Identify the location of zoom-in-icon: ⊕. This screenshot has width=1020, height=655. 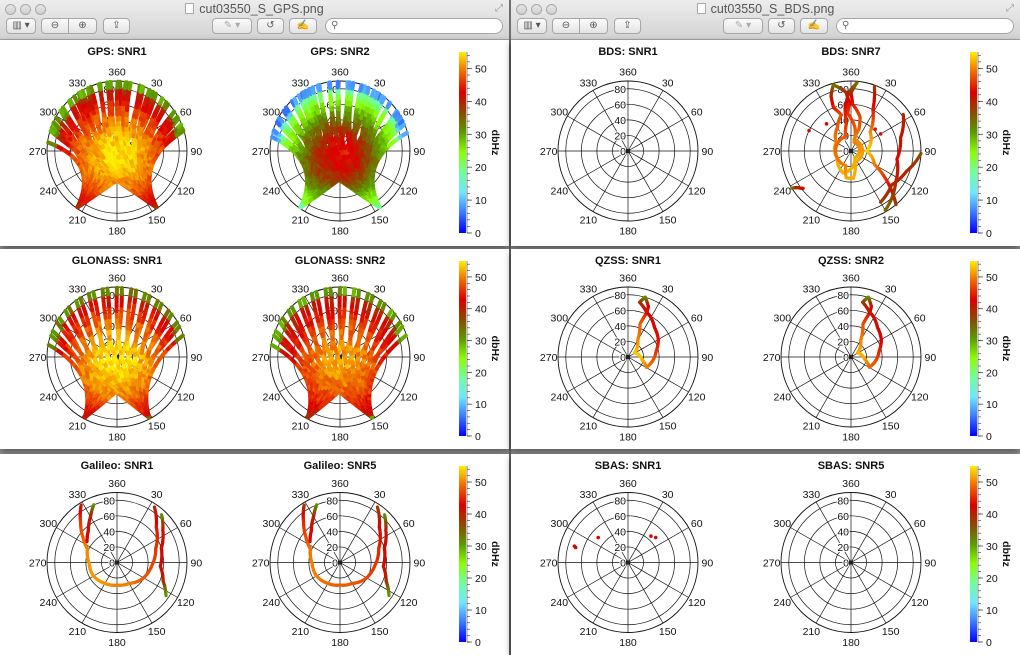
(593, 25).